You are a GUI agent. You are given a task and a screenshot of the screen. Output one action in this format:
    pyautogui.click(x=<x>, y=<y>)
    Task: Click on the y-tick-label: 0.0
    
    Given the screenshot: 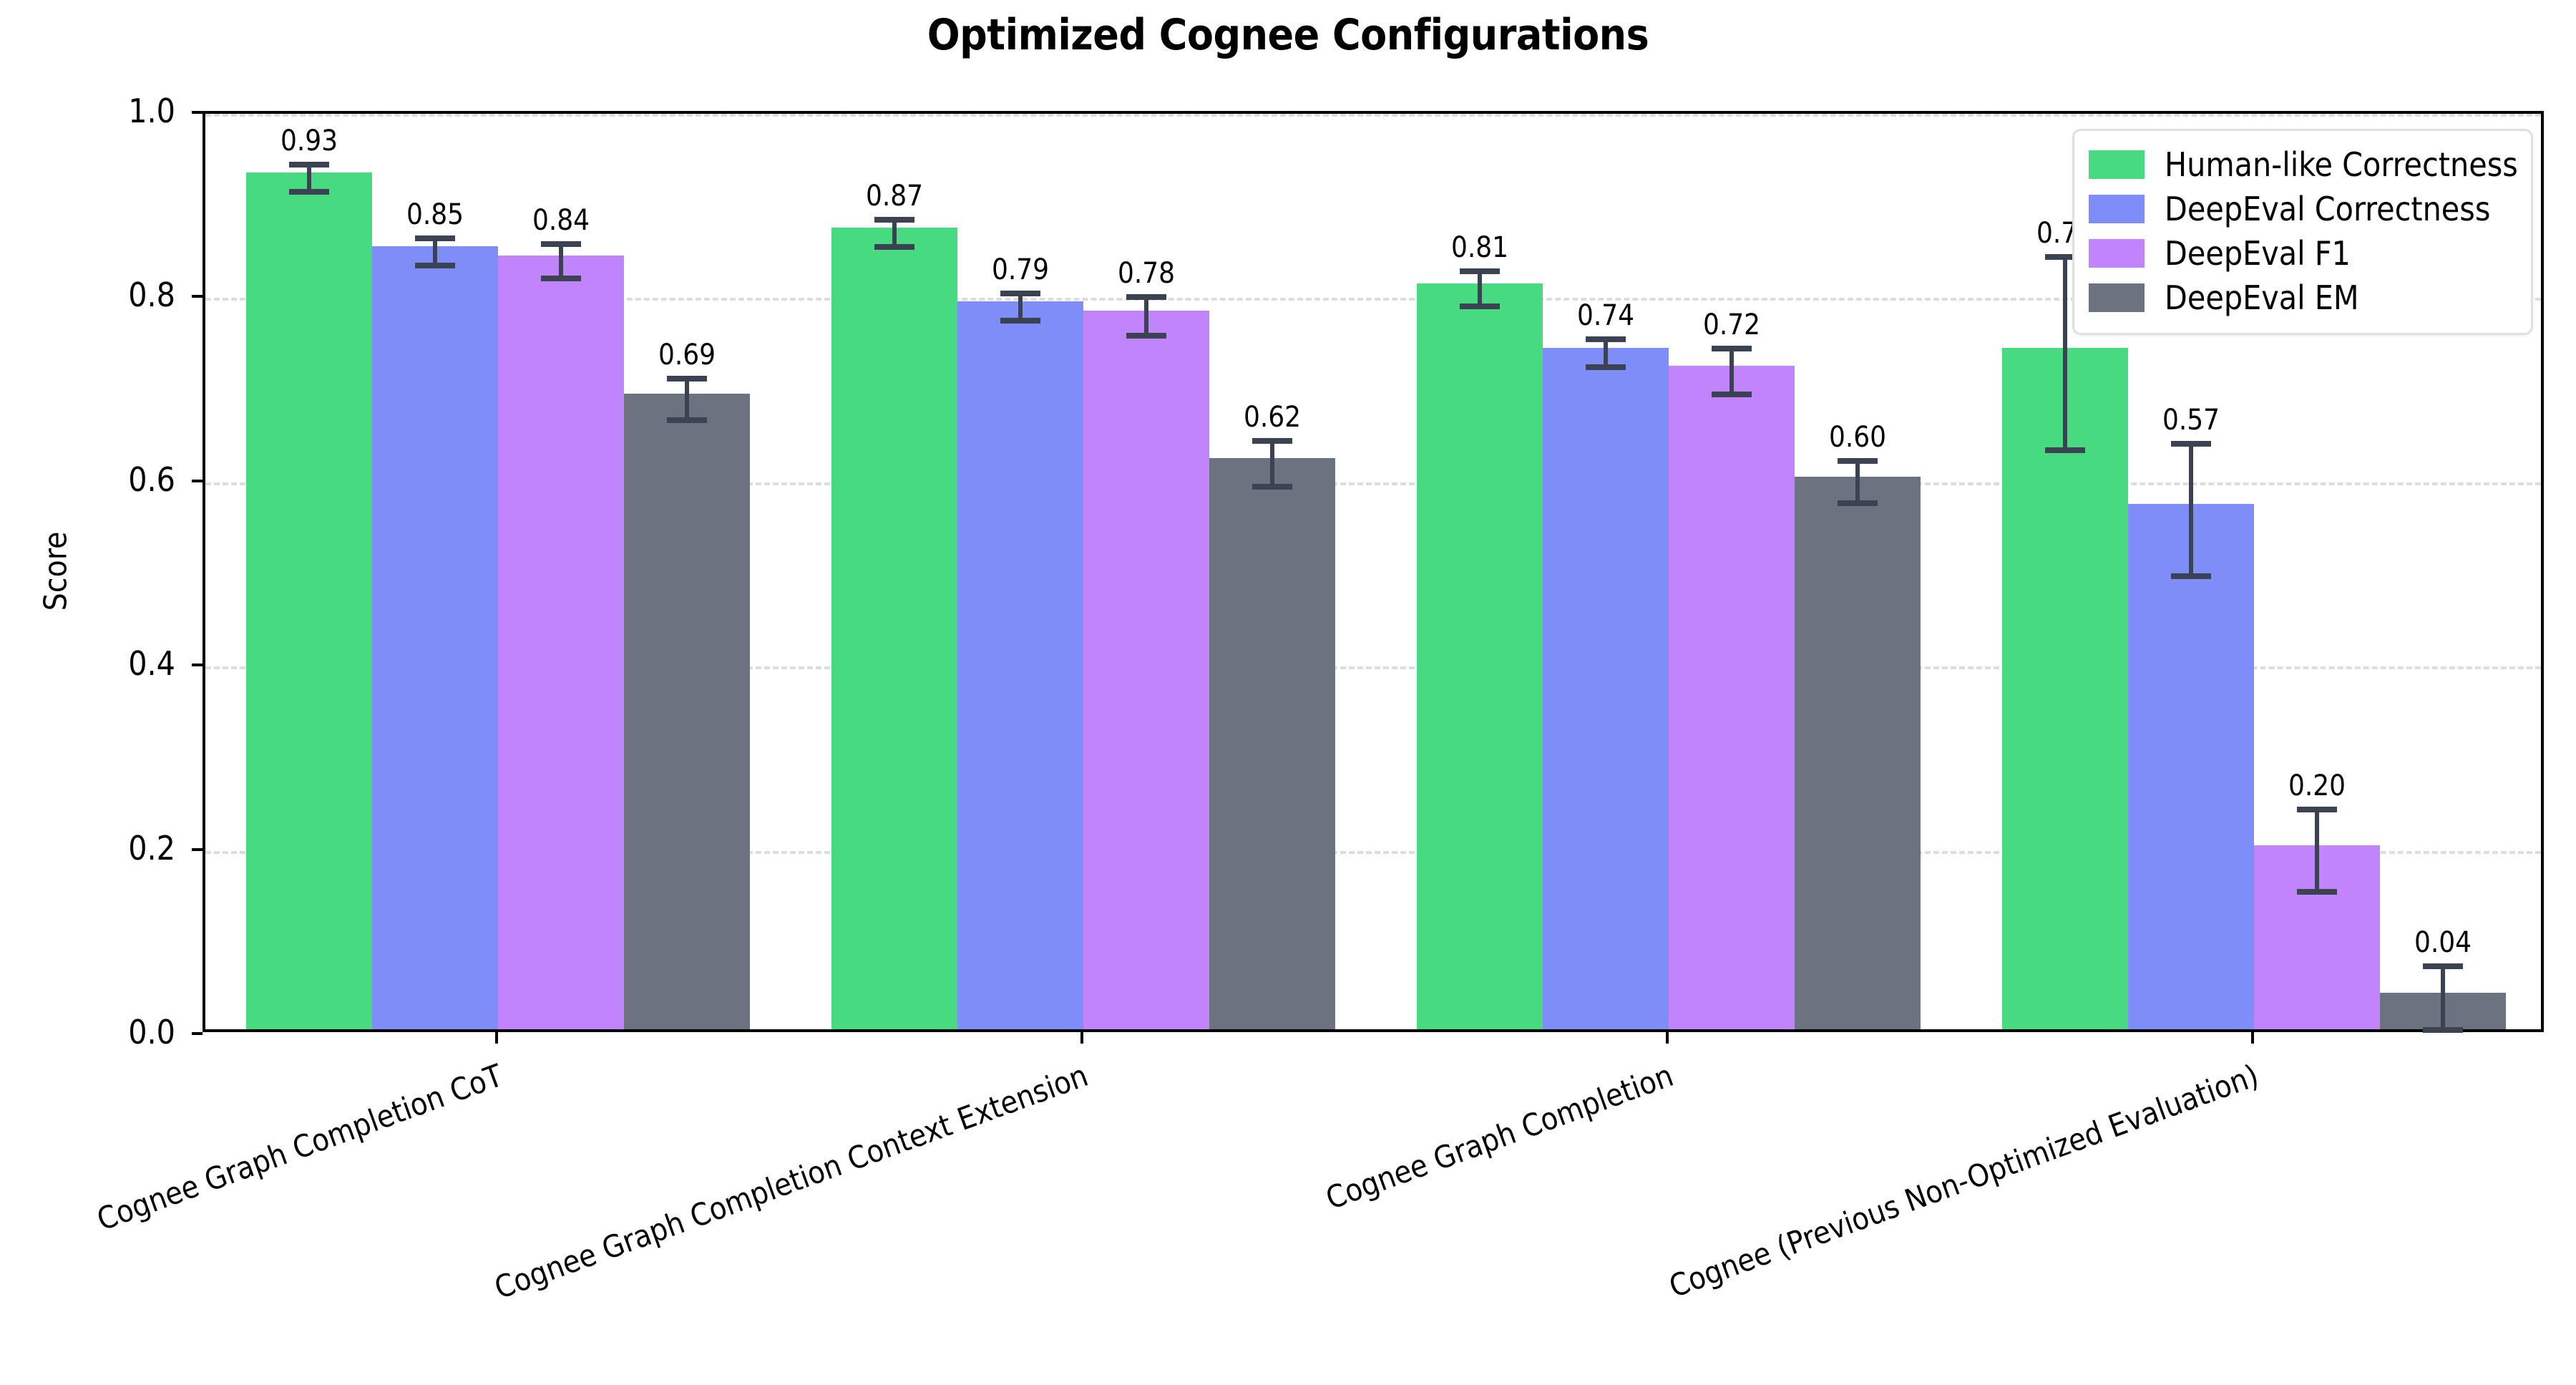 What is the action you would take?
    pyautogui.click(x=151, y=1032)
    